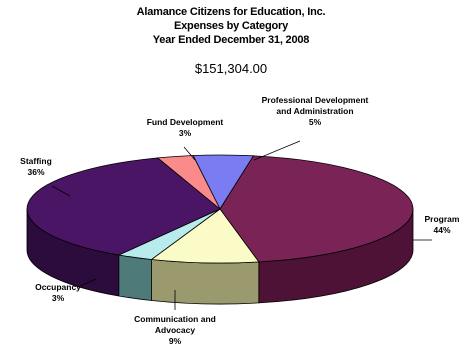  What do you see at coordinates (175, 319) in the screenshot?
I see `slice-label-line: Communication and` at bounding box center [175, 319].